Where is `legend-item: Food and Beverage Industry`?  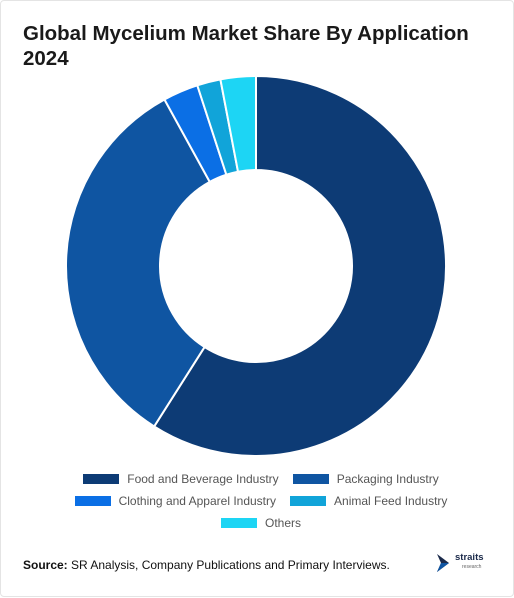 legend-item: Food and Beverage Industry is located at coordinates (181, 479).